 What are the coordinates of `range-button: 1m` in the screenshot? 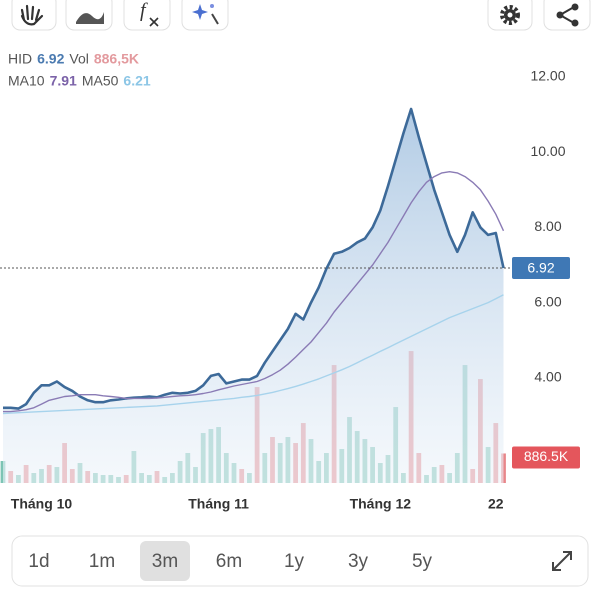 It's located at (102, 561).